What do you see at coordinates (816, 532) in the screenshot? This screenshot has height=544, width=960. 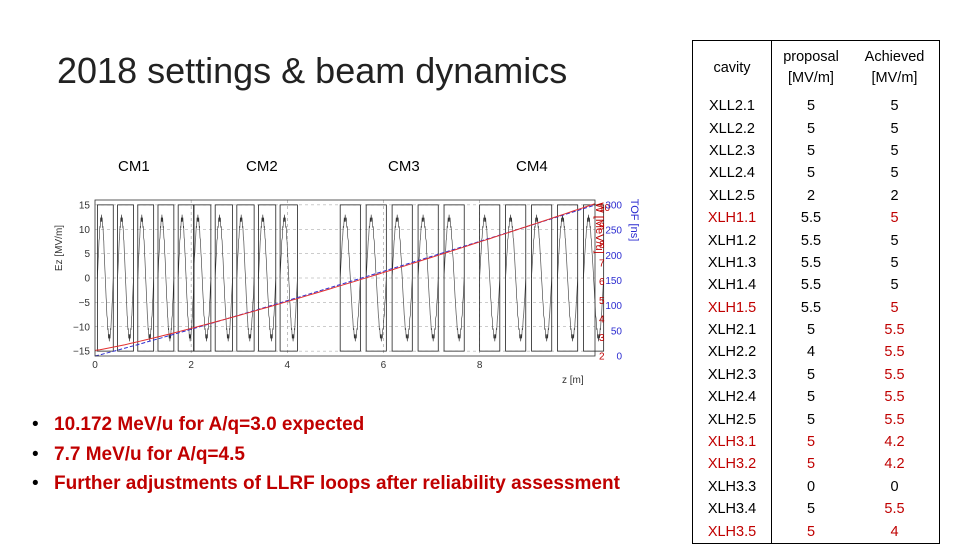 I see `table-row: XLH3.5 5 4` at bounding box center [816, 532].